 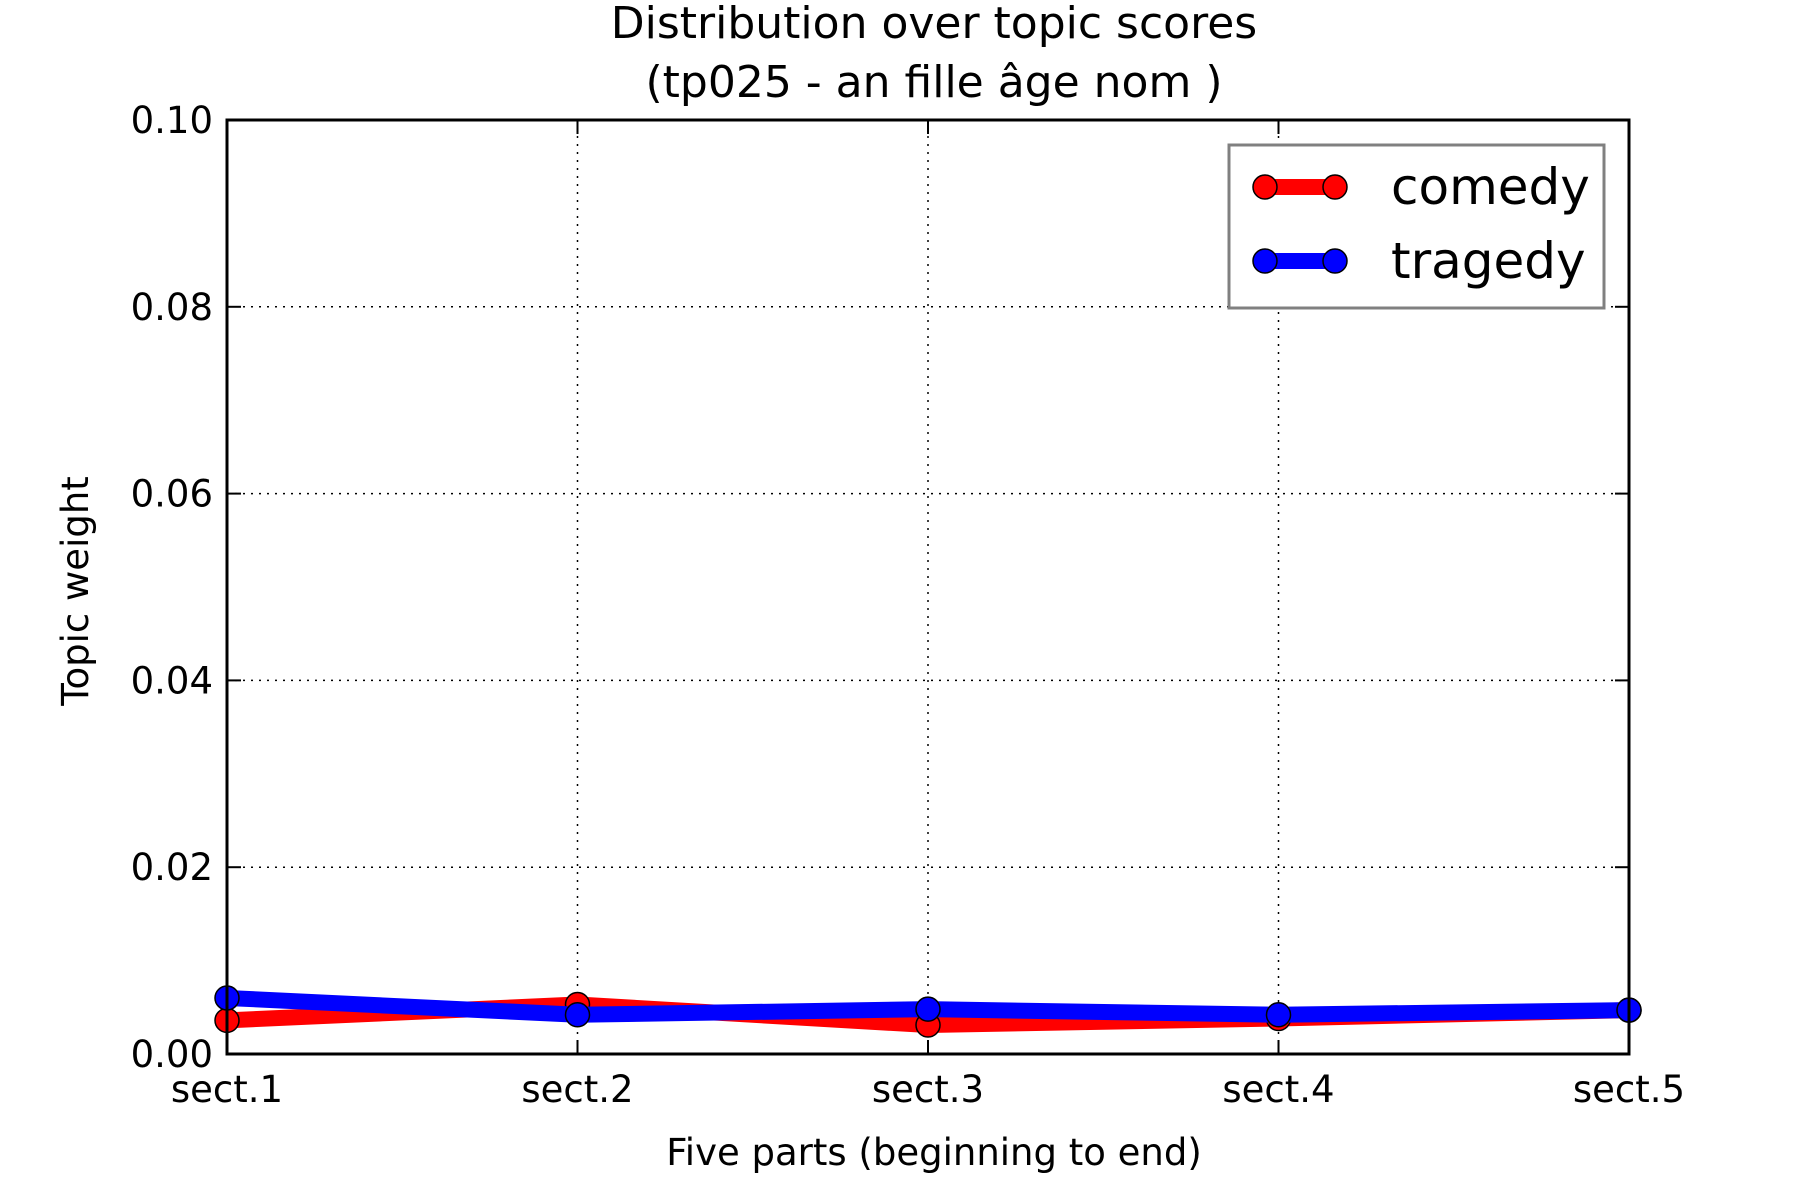 I want to click on series, so click(x=928, y=1011).